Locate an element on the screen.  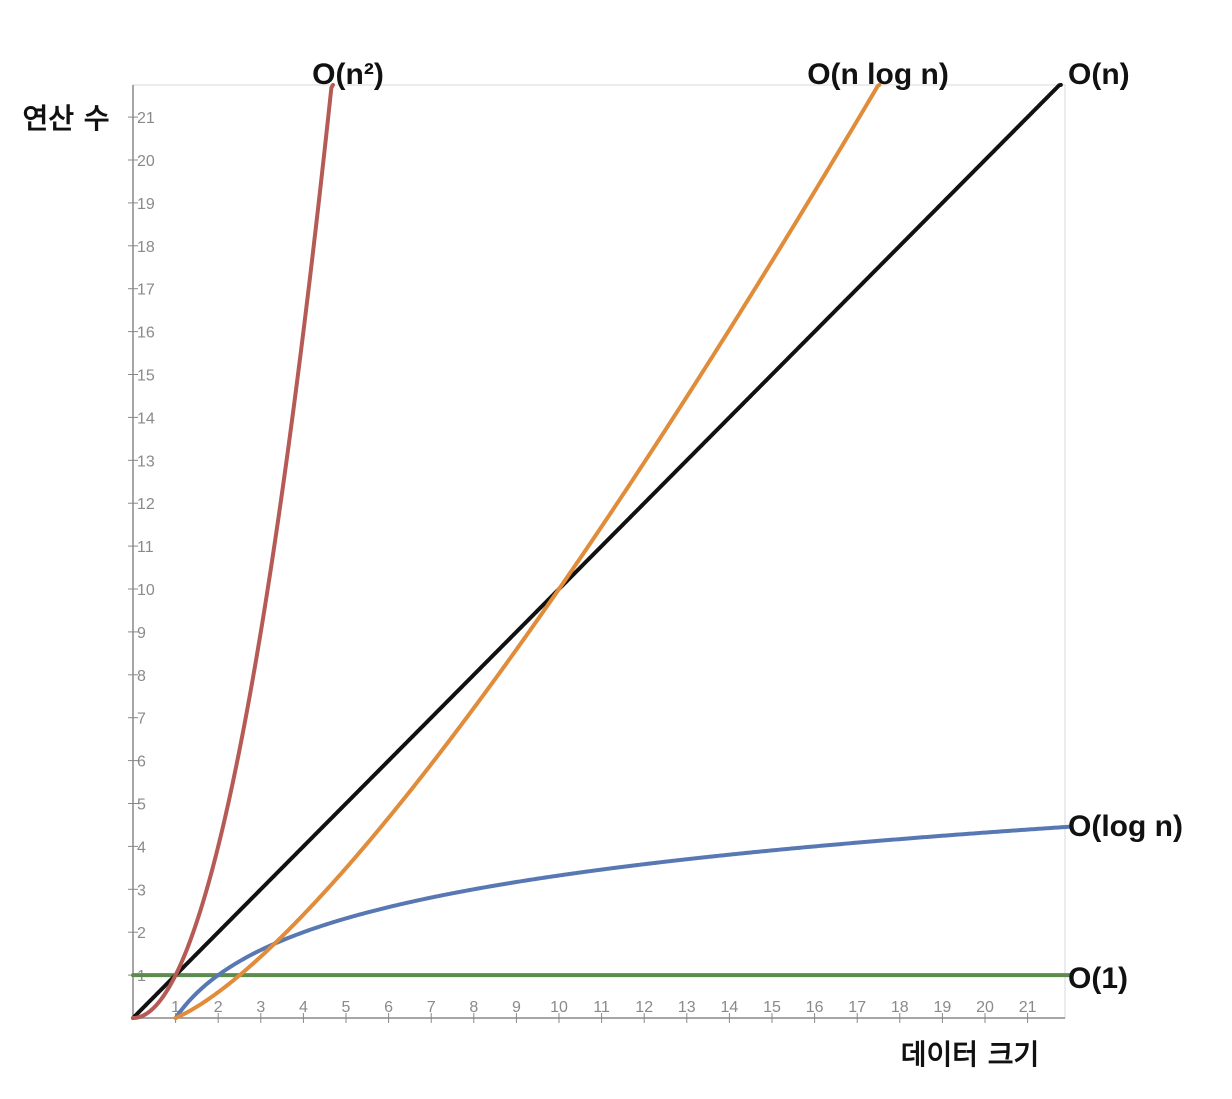
y-tick-label: 11 is located at coordinates (145, 547).